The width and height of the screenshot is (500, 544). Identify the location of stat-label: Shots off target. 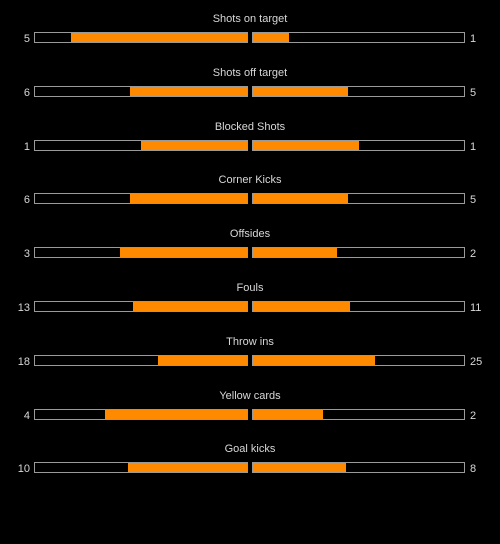
(250, 73).